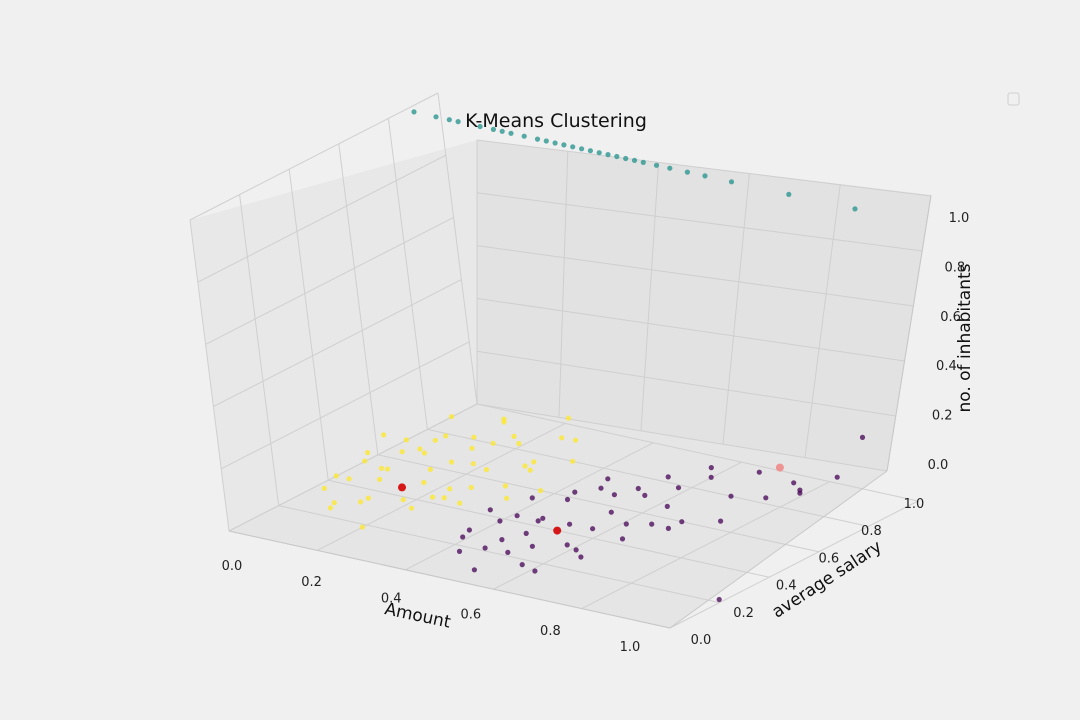 The width and height of the screenshot is (1080, 720). Describe the element at coordinates (591, 499) in the screenshot. I see `centroid-points` at that location.